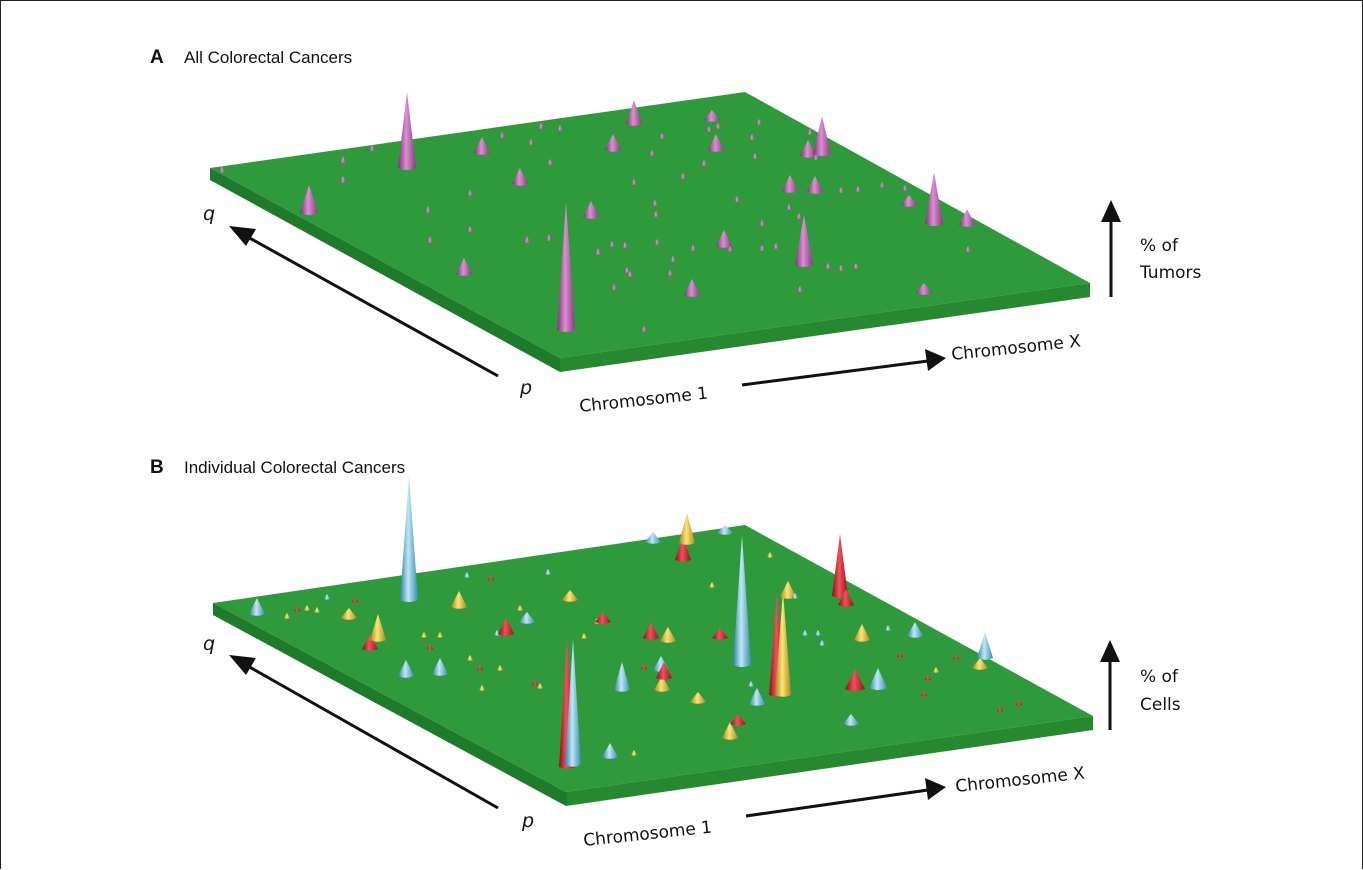 This screenshot has width=1363, height=870. Describe the element at coordinates (157, 467) in the screenshot. I see `panel-b-letter: B` at that location.